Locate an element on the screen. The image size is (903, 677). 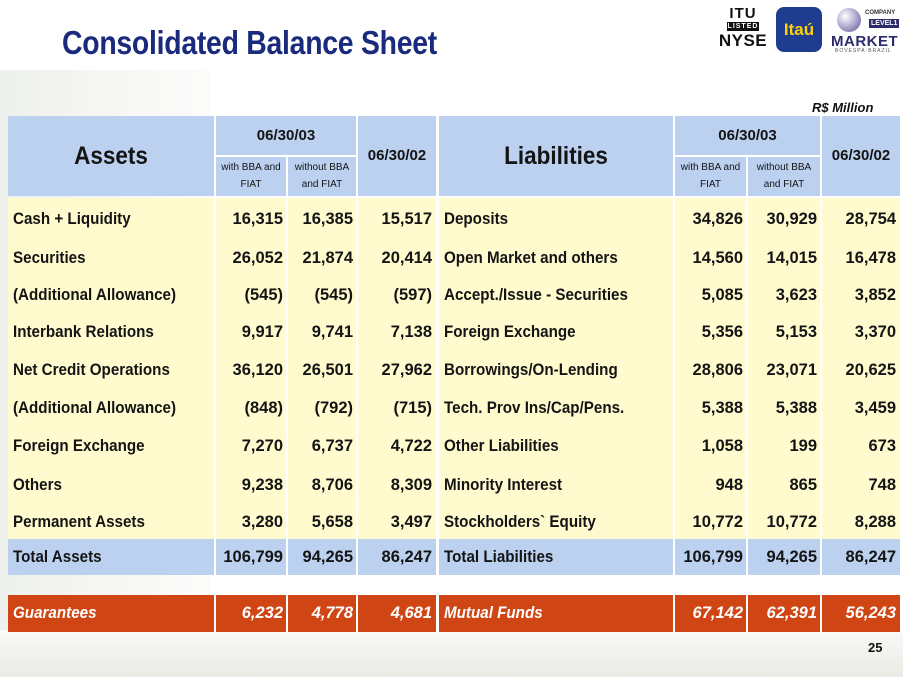
bovespa-level1-logo: COMPANY LEVEL1 MARKET BOVESPA·BRAZIL is located at coordinates (864, 31).